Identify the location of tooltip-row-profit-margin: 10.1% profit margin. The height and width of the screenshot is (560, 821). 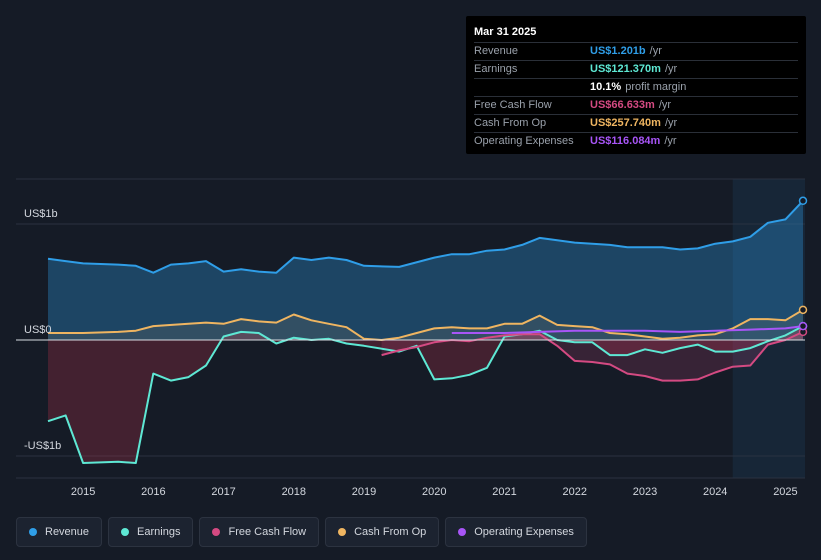
(636, 87).